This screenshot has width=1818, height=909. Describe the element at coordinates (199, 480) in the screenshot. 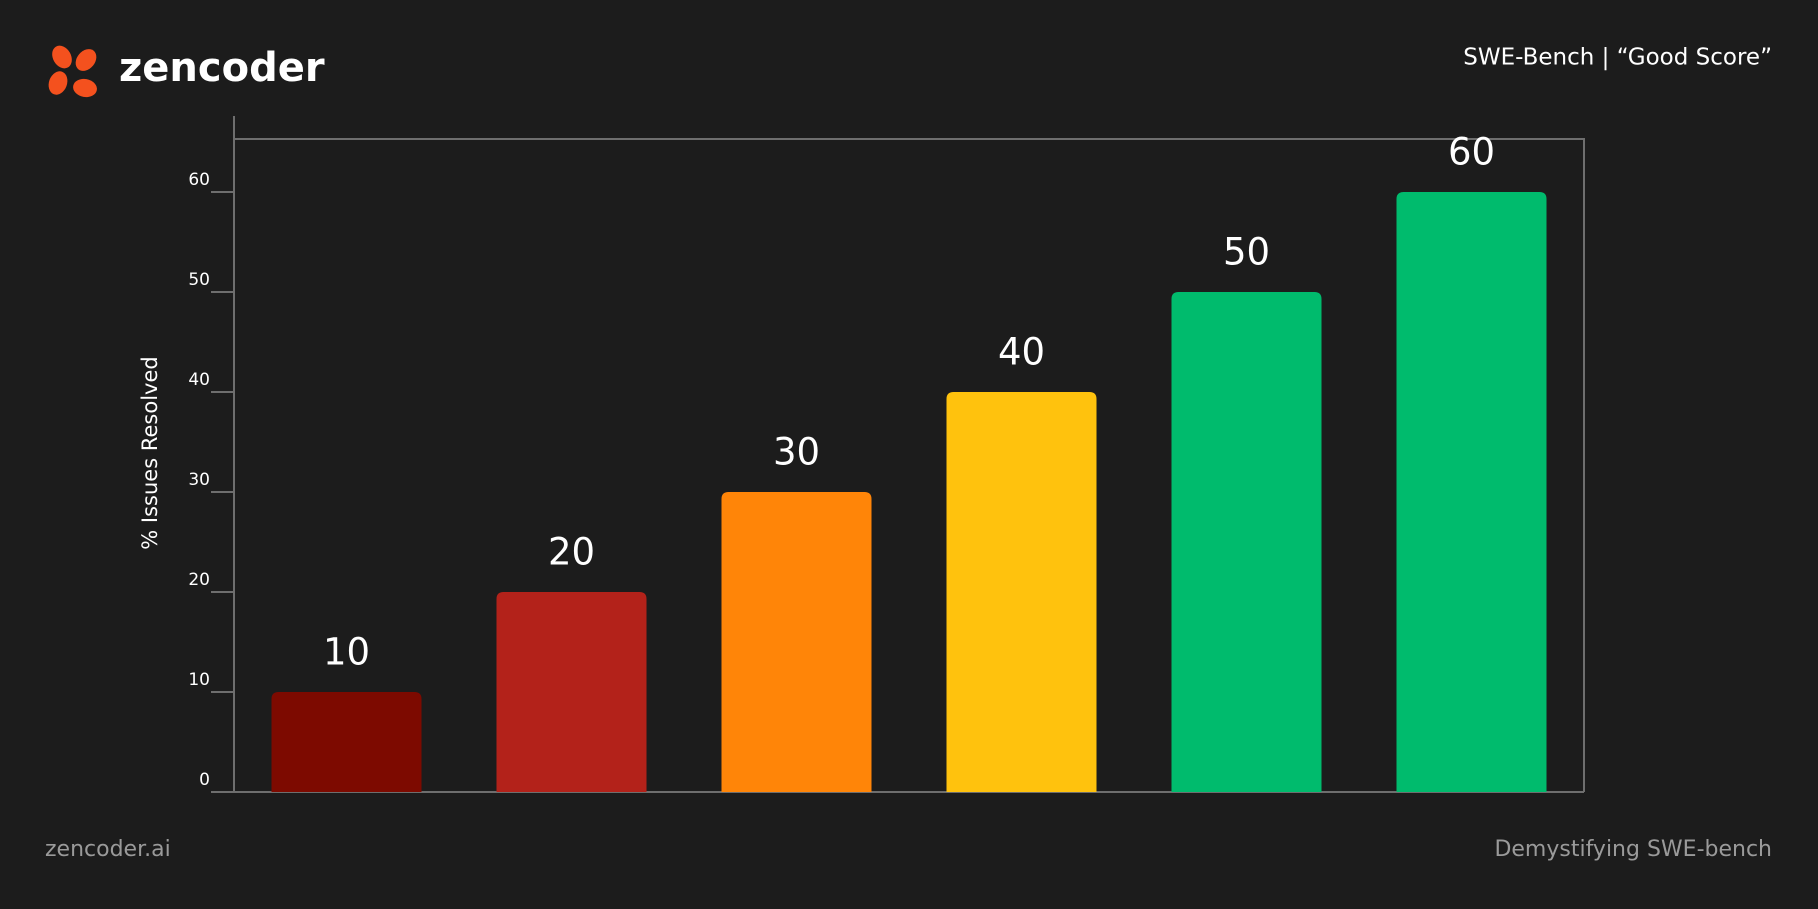

I see `y-tick-label: 30` at that location.